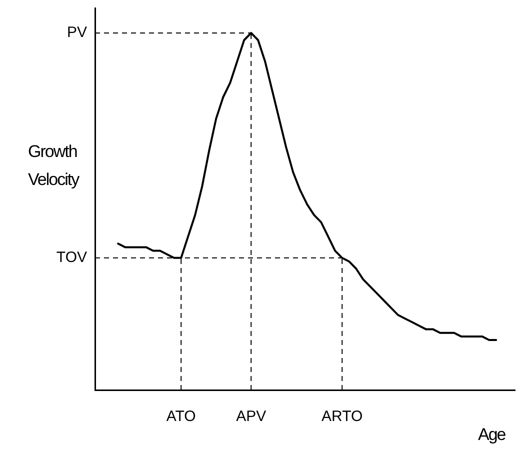 This screenshot has width=517, height=456. I want to click on ref-line-label: PV, so click(76, 33).